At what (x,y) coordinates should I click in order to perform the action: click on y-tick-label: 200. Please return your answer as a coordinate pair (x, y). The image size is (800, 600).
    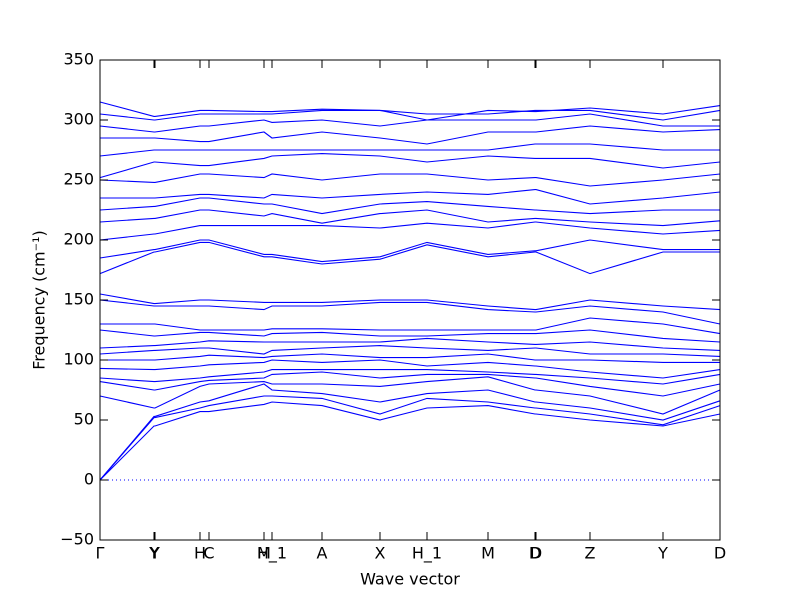
    Looking at the image, I should click on (78, 239).